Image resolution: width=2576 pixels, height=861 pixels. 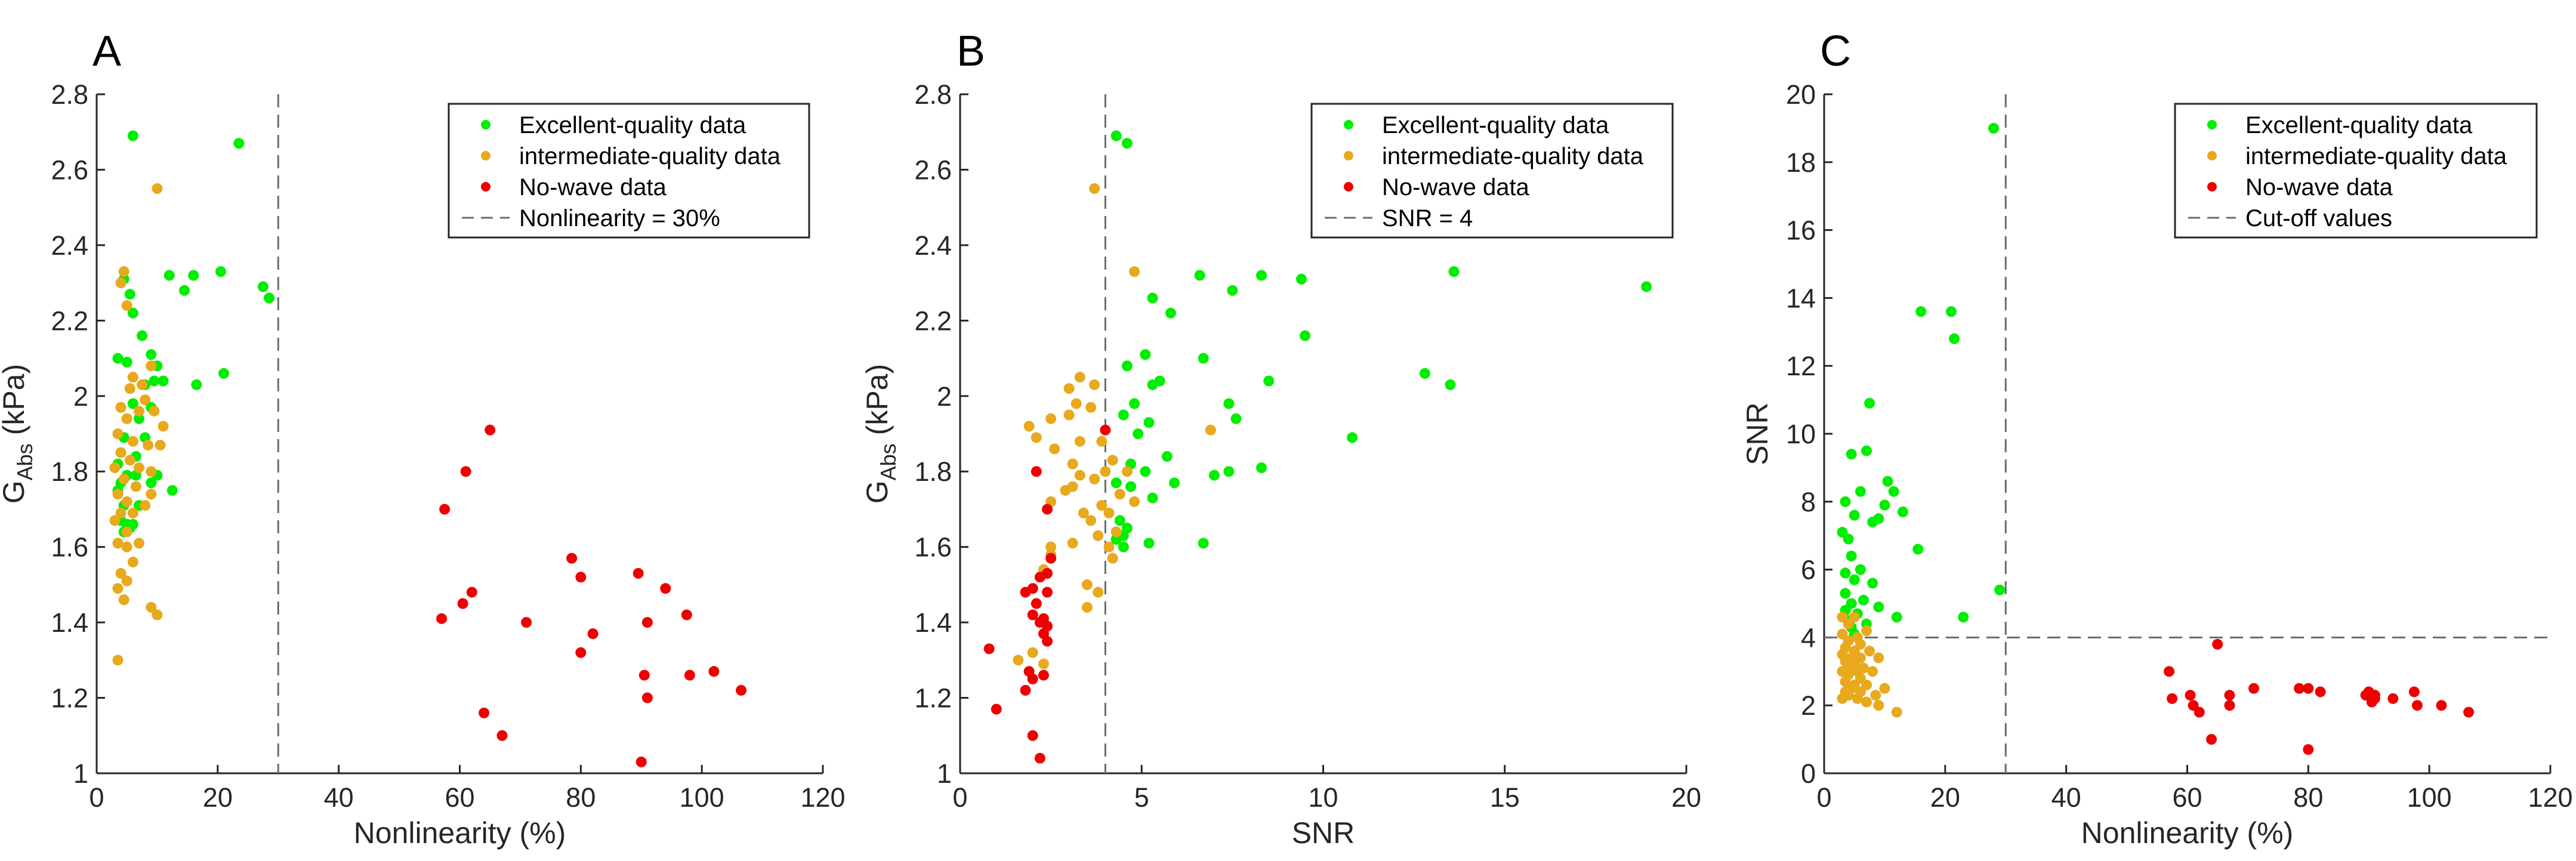 I want to click on legend-label: Cut-off values, so click(x=2319, y=218).